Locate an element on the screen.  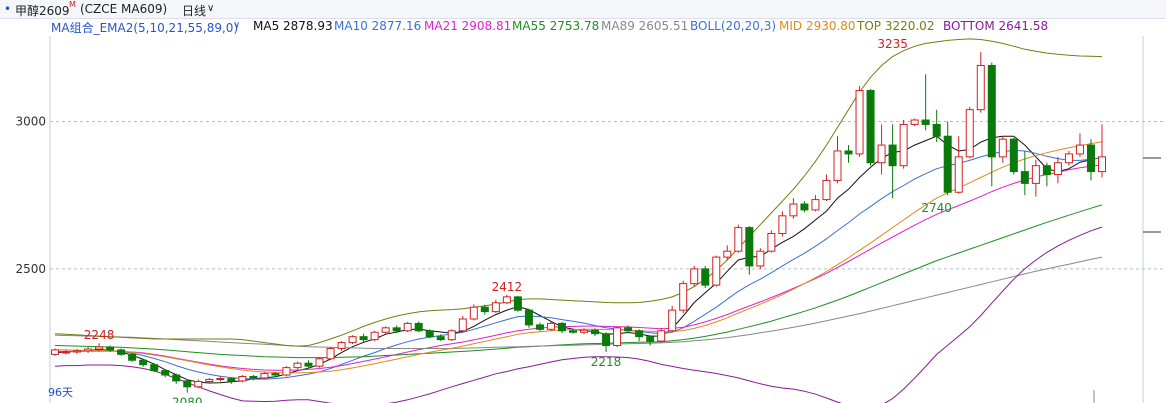
legend-ma89: MA89 2605.51 is located at coordinates (645, 26).